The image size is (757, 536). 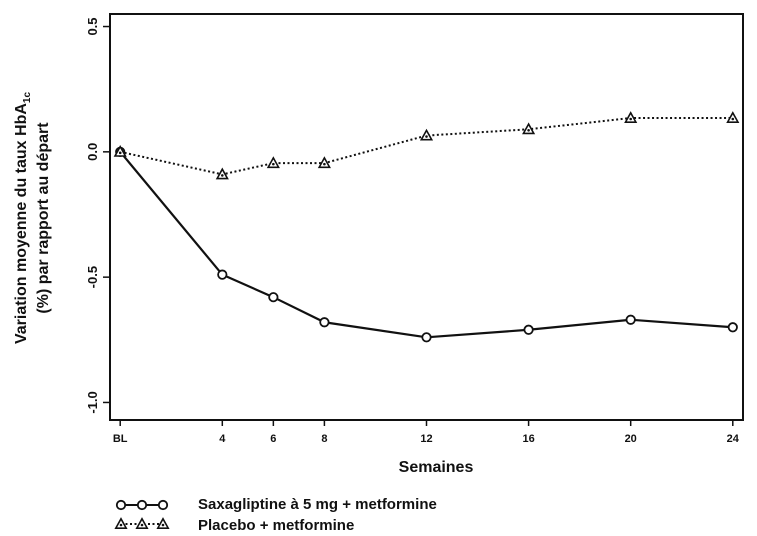 What do you see at coordinates (120, 439) in the screenshot?
I see `x-tick-label-0: BL` at bounding box center [120, 439].